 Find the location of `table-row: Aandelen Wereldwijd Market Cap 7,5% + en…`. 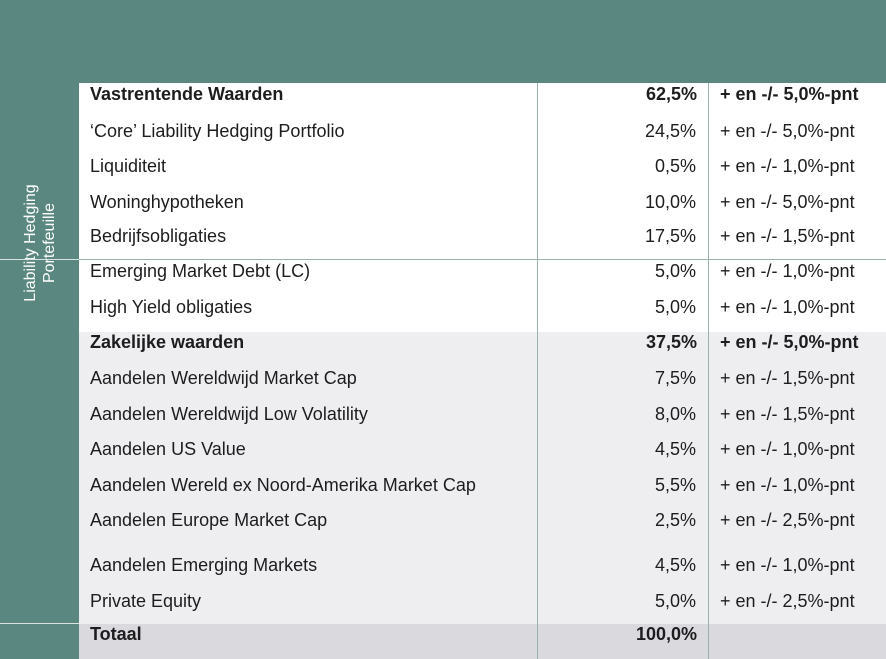

table-row: Aandelen Wereldwijd Market Cap 7,5% + en… is located at coordinates (482, 378).